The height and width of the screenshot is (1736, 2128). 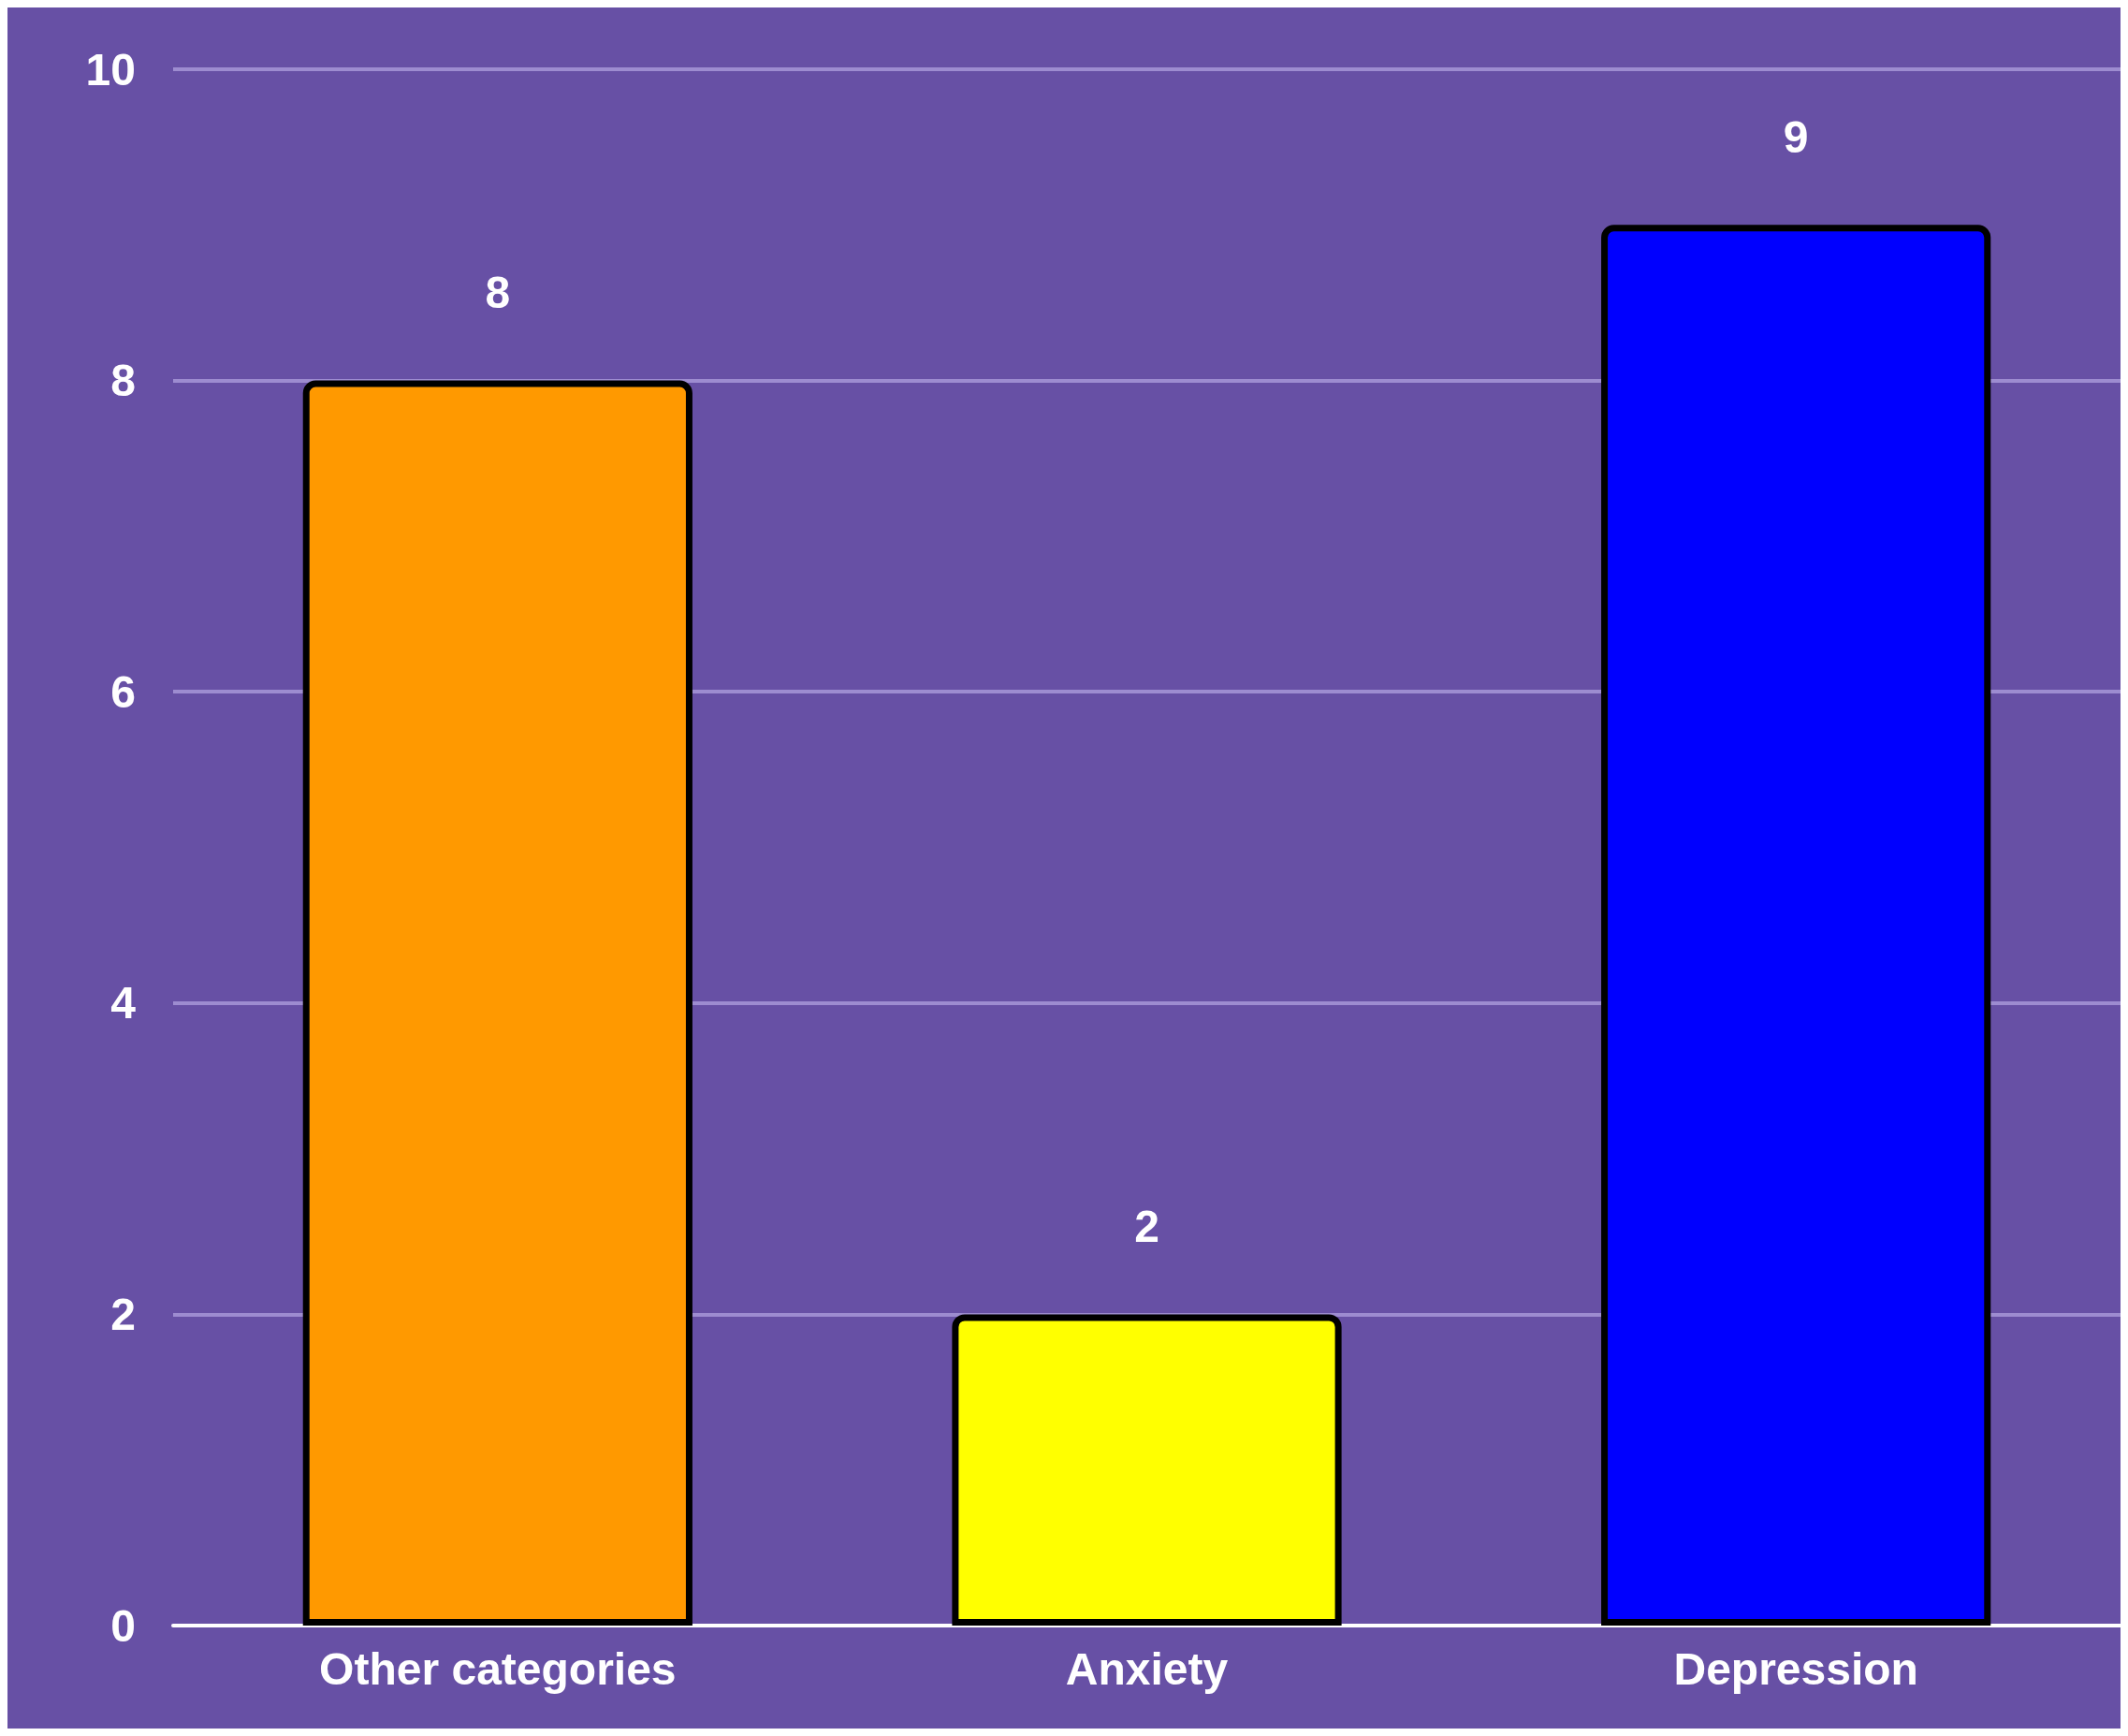 I want to click on data-label: 2, so click(x=1146, y=1226).